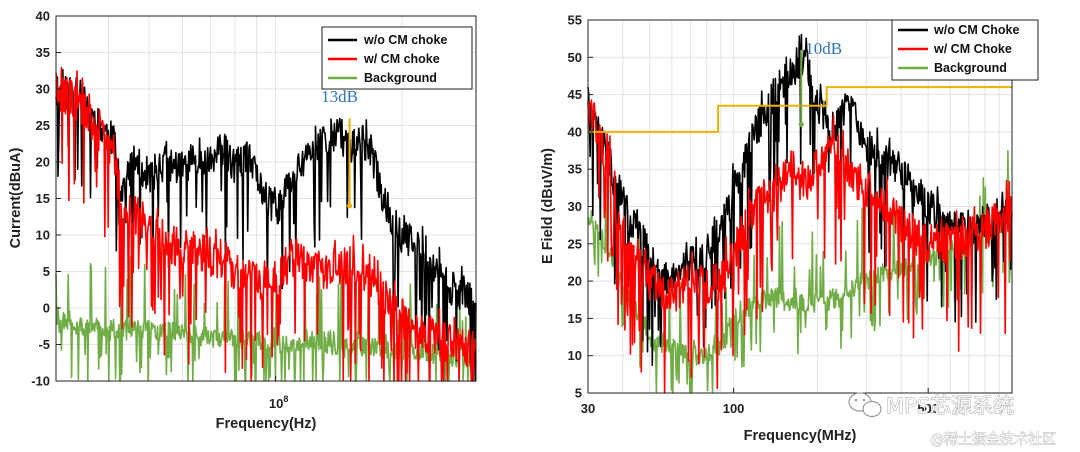  What do you see at coordinates (401, 59) in the screenshot?
I see `legend-entry: w/ CM choke` at bounding box center [401, 59].